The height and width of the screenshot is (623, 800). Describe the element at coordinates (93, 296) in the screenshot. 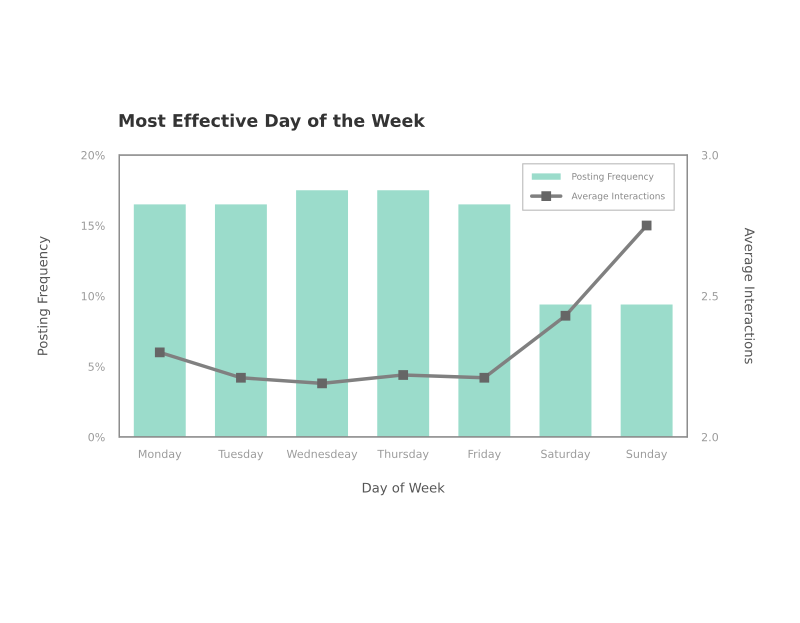

I see `y-tick-label: 10%` at that location.